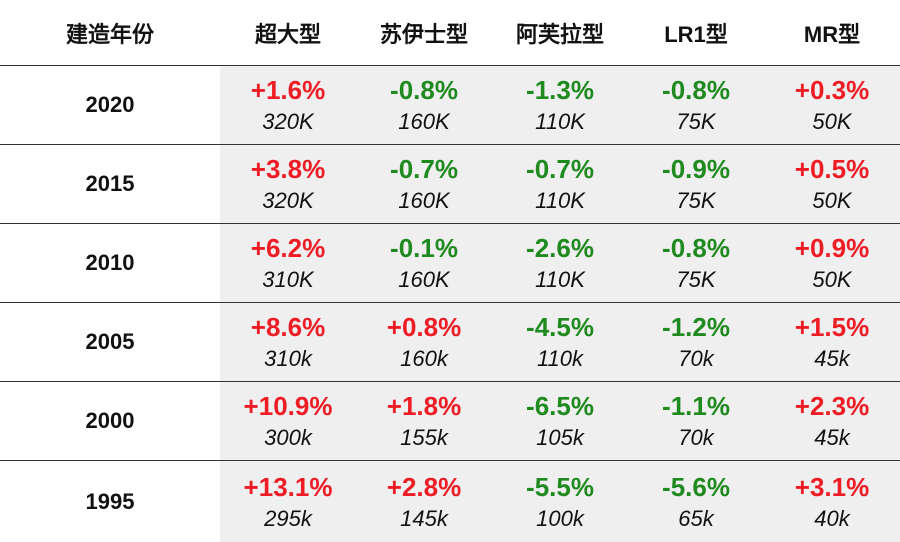 The image size is (900, 542). I want to click on change-value: +0.9%, so click(832, 248).